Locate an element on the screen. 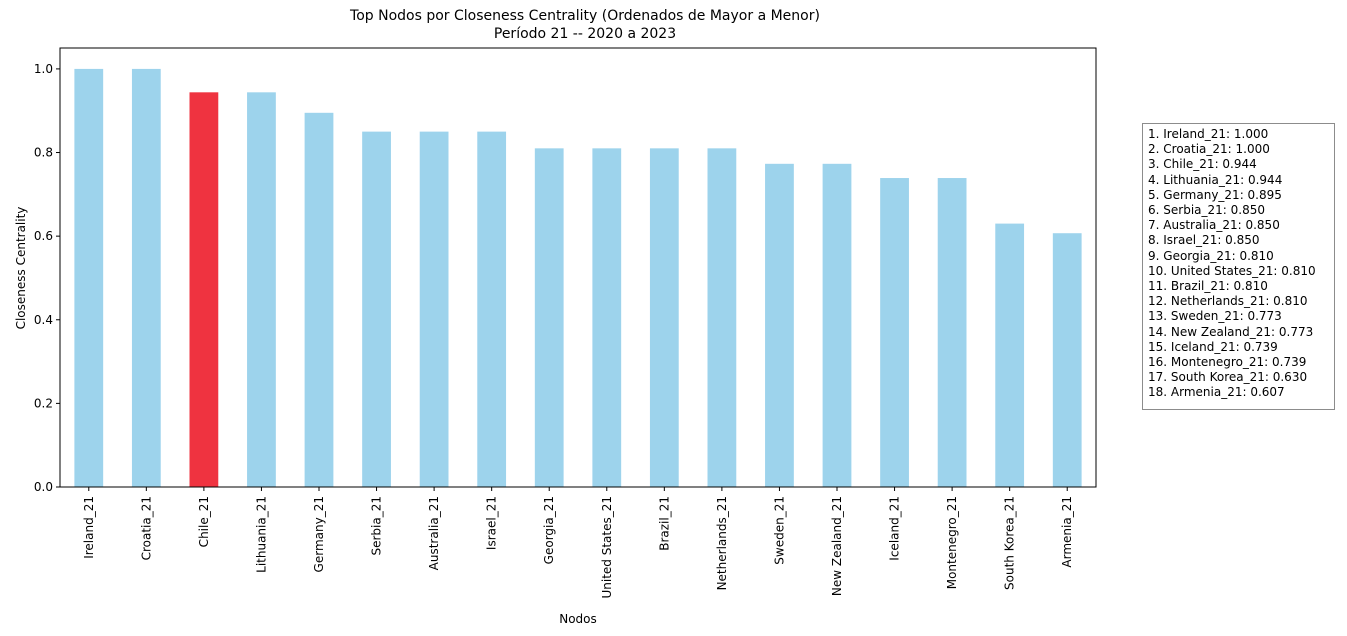 This screenshot has width=1347, height=636. legend-entry: 11. Brazil_21: 0.810 is located at coordinates (1208, 286).